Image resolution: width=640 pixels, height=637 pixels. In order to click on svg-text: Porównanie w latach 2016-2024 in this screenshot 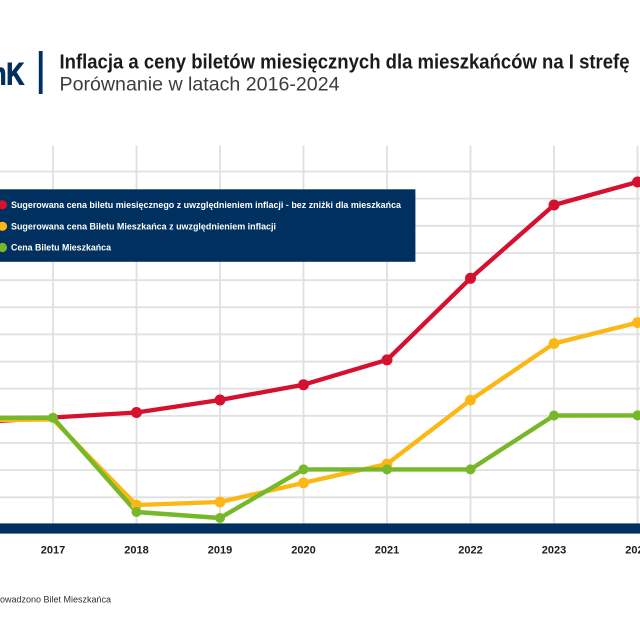, I will do `click(200, 85)`.